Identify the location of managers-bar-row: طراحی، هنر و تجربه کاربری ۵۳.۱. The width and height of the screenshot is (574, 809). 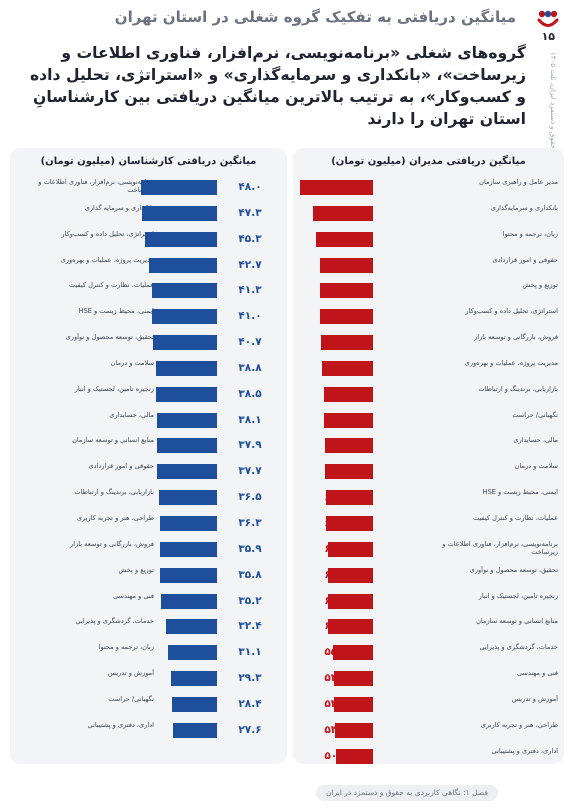
(428, 732).